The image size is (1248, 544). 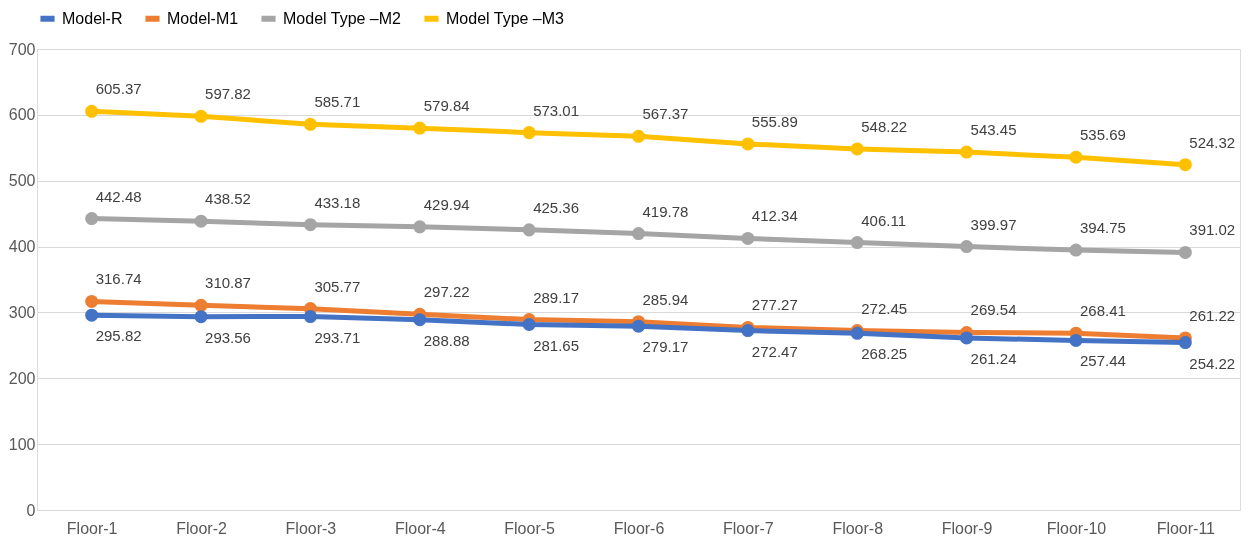 I want to click on y-tick-label: 700, so click(x=22, y=49).